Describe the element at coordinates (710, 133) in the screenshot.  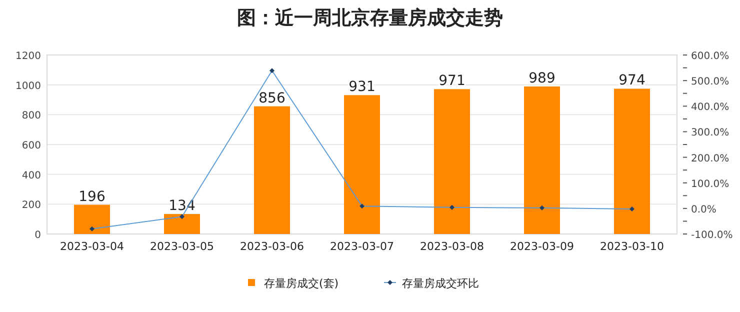
I see `y2-tick-label: 300.0%` at that location.